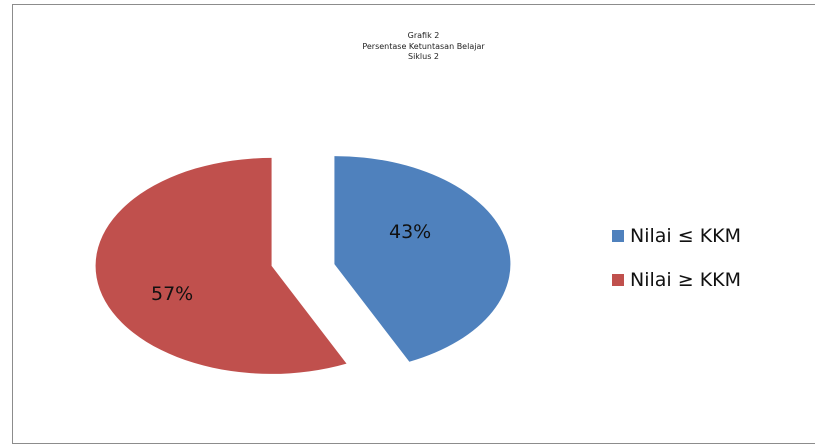 Image resolution: width=815 pixels, height=444 pixels. What do you see at coordinates (618, 236) in the screenshot?
I see `legend-swatch-blue` at bounding box center [618, 236].